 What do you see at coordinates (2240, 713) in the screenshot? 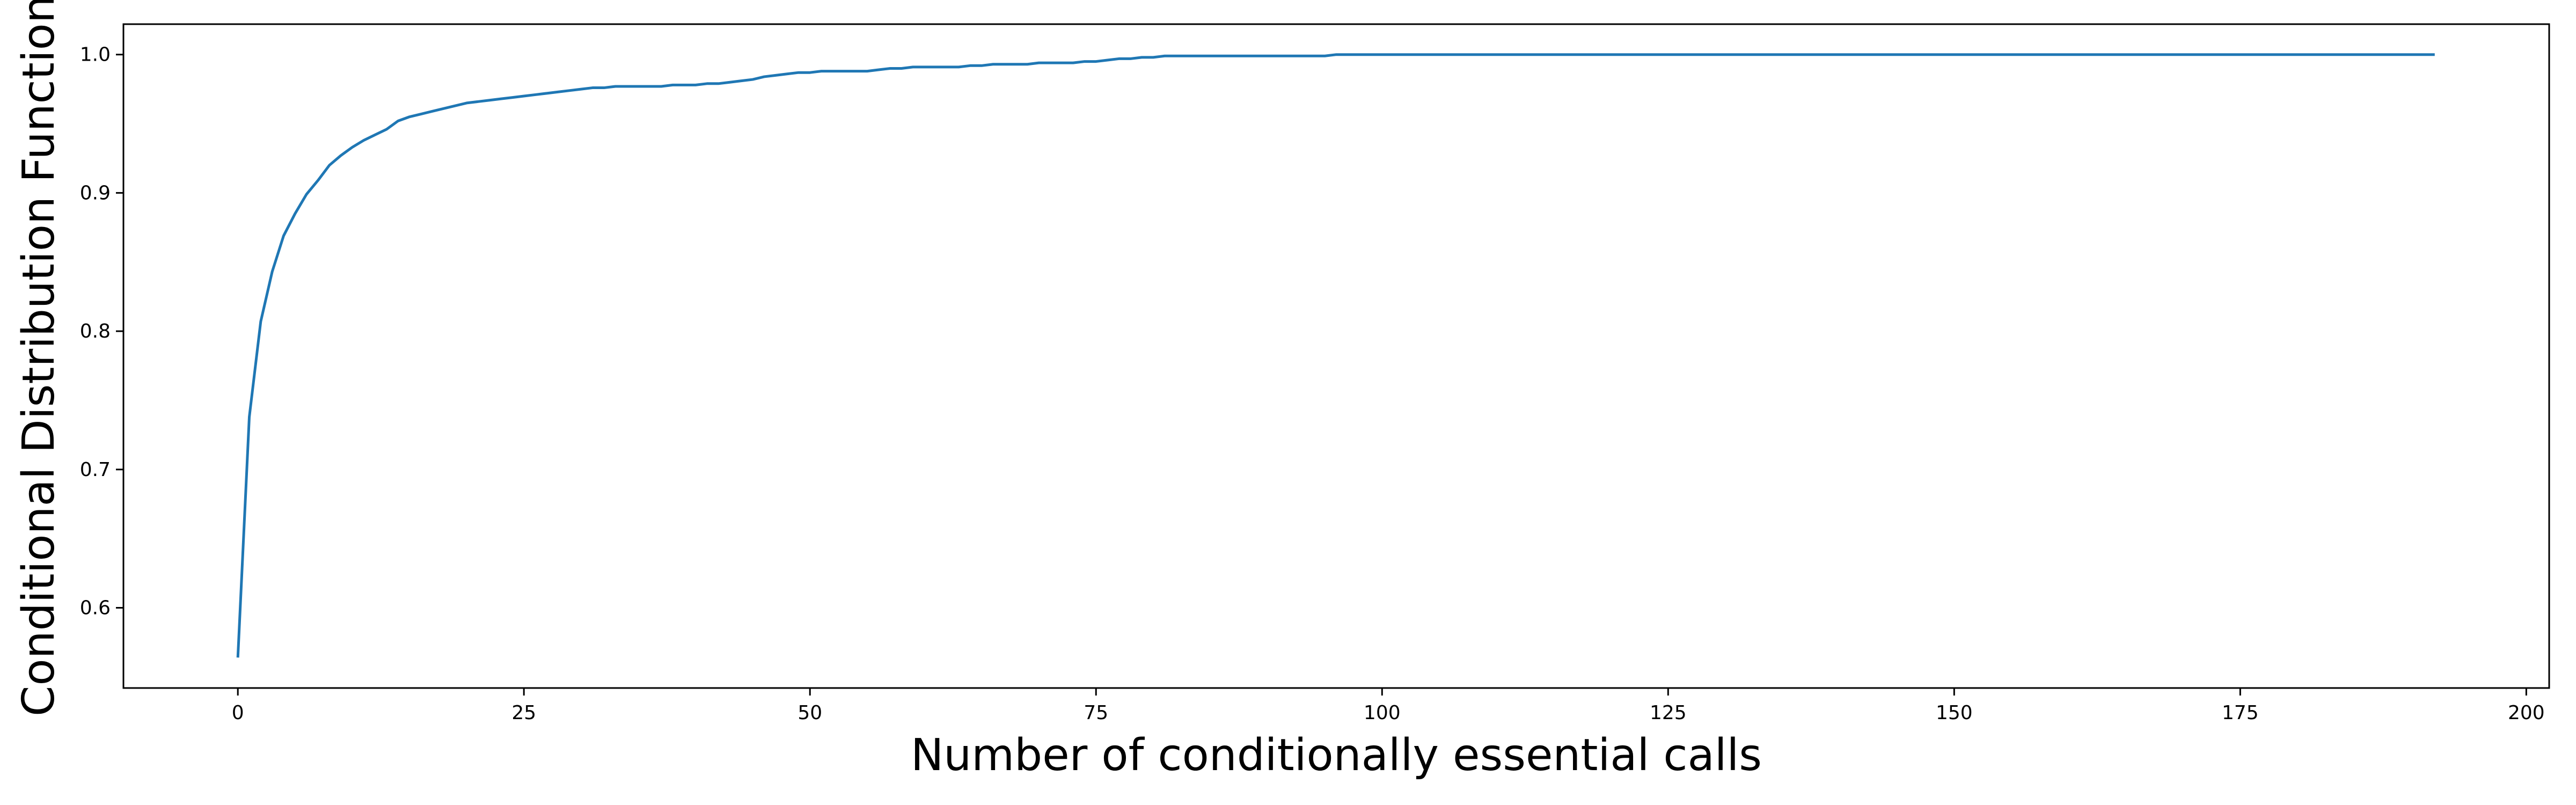
I see `x-tick-label: 175` at bounding box center [2240, 713].